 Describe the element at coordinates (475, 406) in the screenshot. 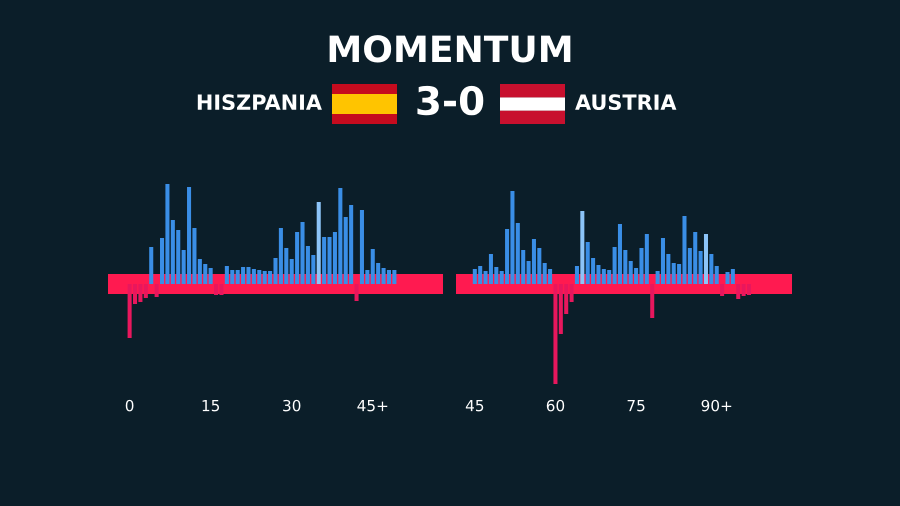

I see `x-tick-label: 45` at that location.